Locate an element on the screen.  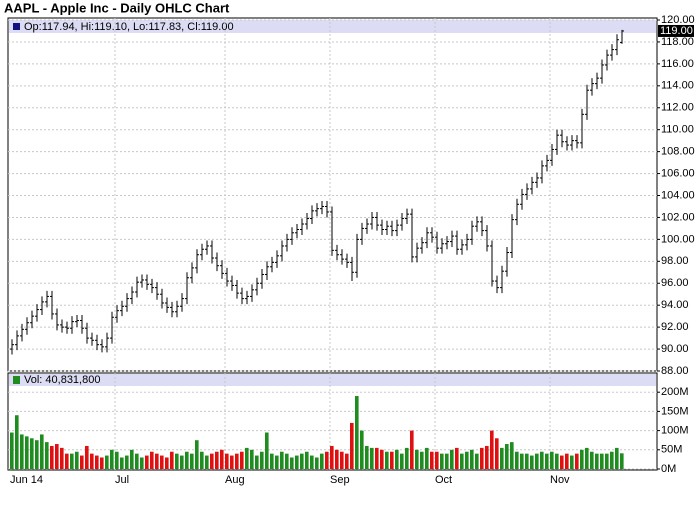
y-tick-label: 112.00 is located at coordinates (677, 108).